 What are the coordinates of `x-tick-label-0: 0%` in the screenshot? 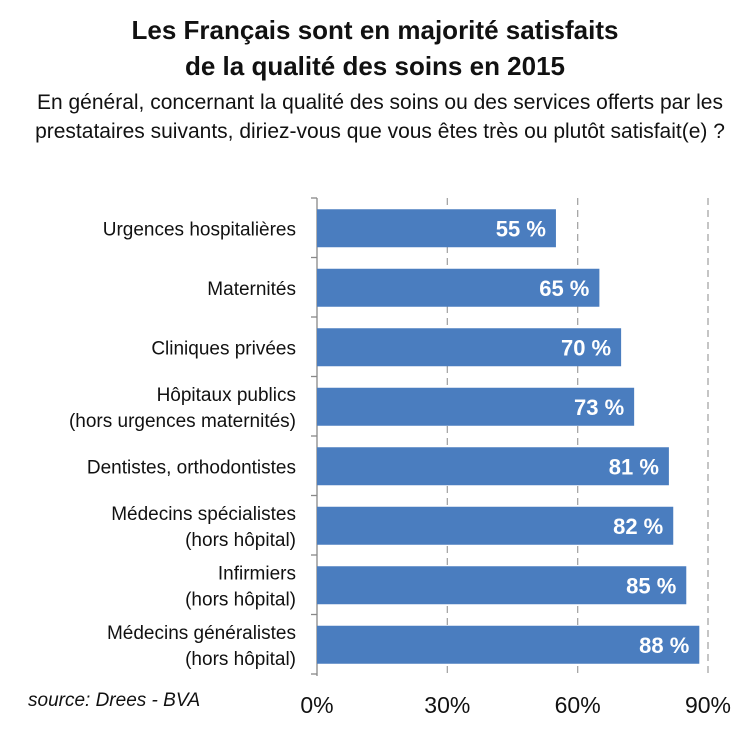 It's located at (316, 705).